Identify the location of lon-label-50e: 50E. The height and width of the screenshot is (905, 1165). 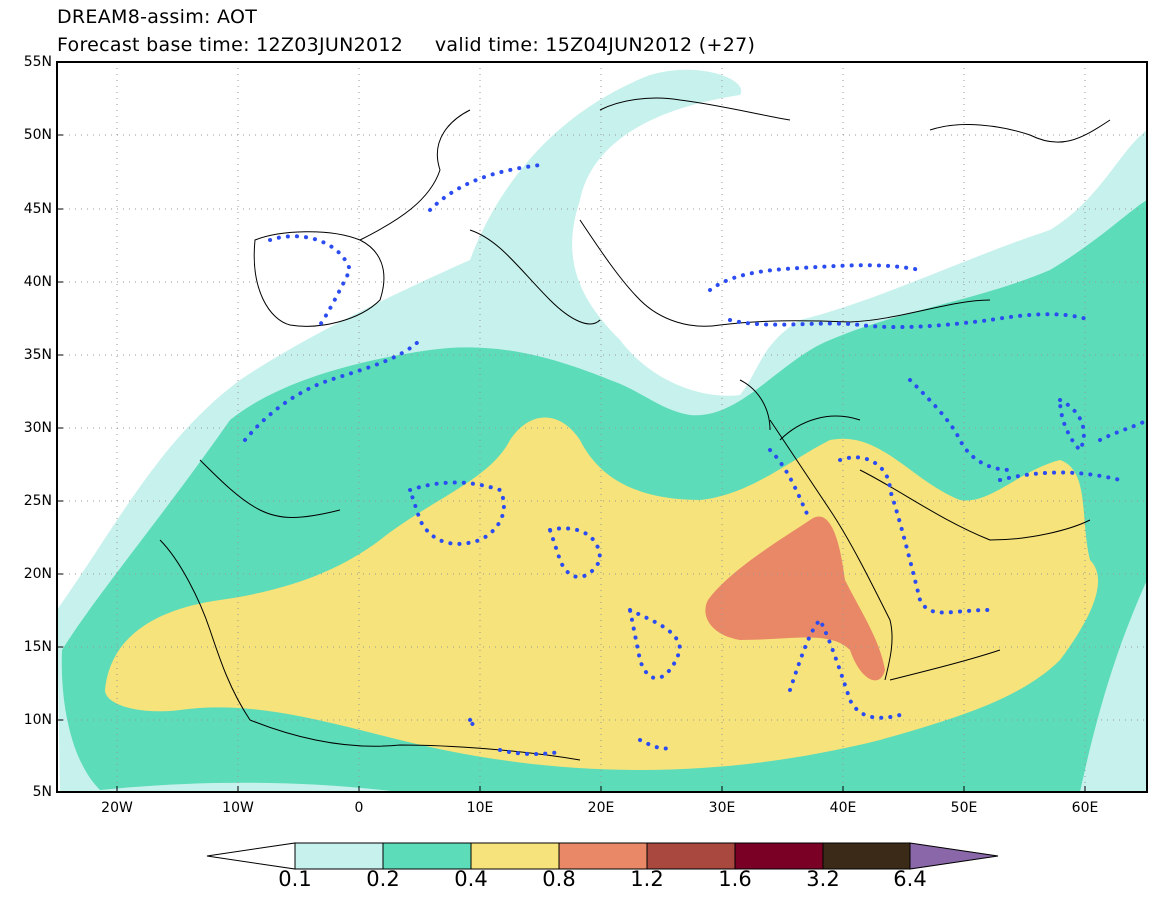
(964, 808).